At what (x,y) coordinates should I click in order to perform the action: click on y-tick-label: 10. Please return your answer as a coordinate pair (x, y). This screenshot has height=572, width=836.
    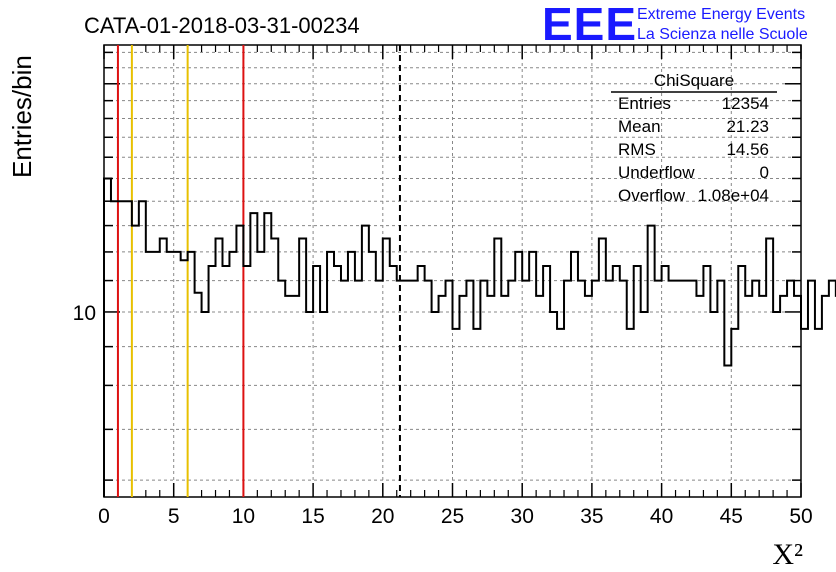
    Looking at the image, I should click on (84, 313).